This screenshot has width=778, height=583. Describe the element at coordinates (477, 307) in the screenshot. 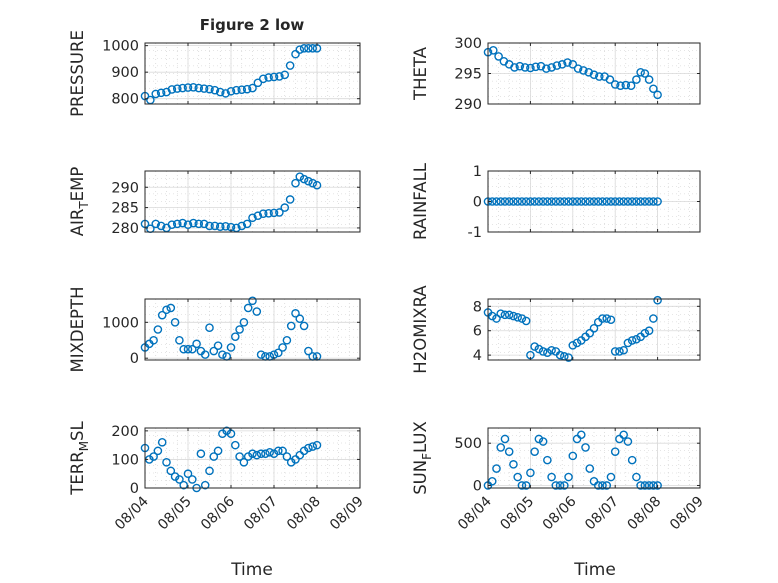

I see `y-tick-label: 8` at that location.